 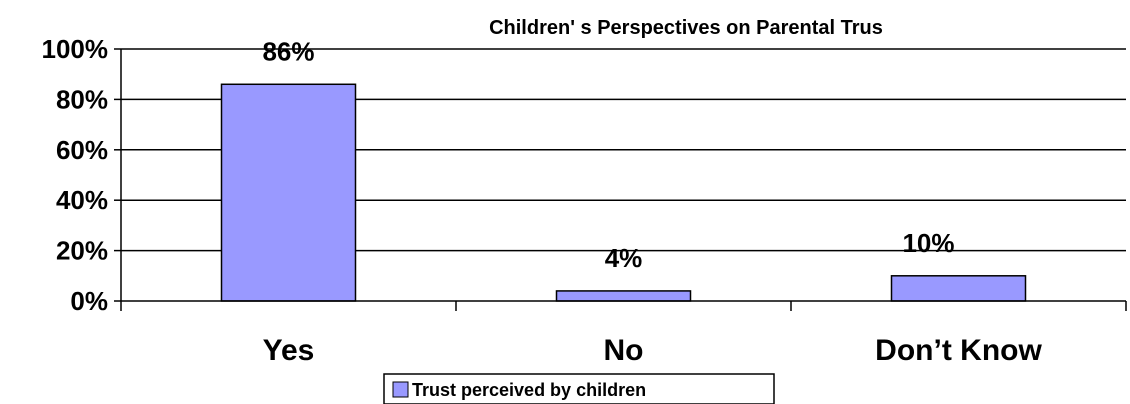 I want to click on x-tick-label: Don’t Know, so click(x=958, y=350).